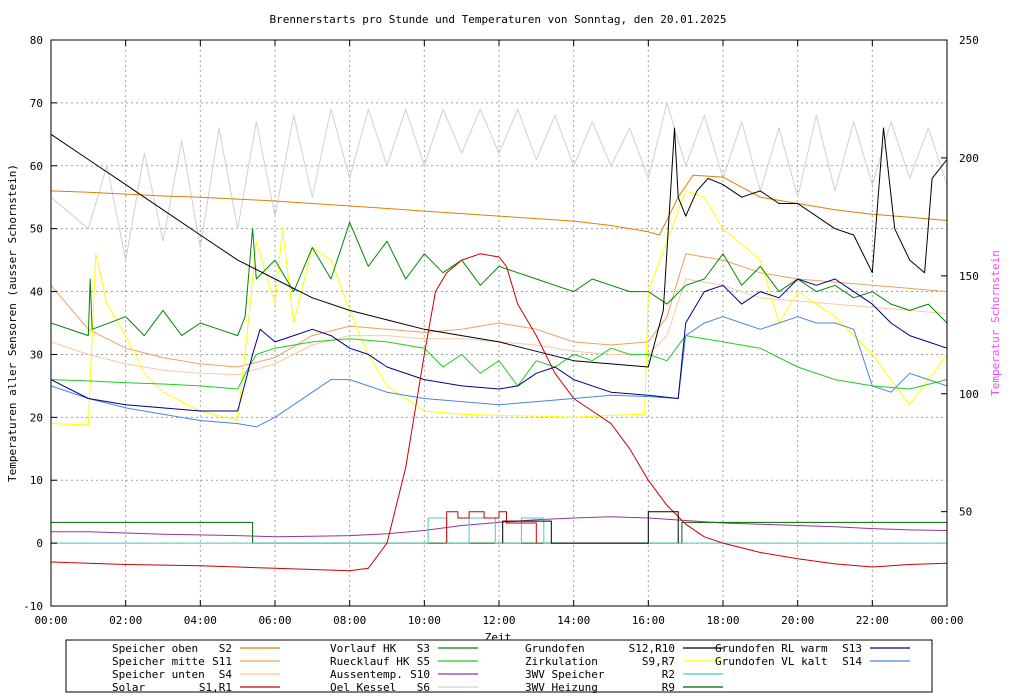  What do you see at coordinates (274, 620) in the screenshot?
I see `x-tick-label: 06:00` at bounding box center [274, 620].